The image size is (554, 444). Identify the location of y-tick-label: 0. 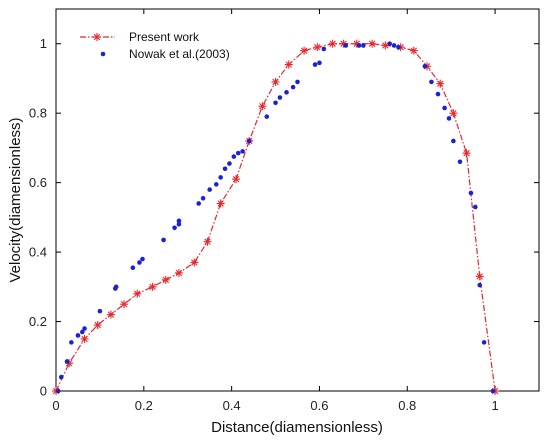
(43, 391).